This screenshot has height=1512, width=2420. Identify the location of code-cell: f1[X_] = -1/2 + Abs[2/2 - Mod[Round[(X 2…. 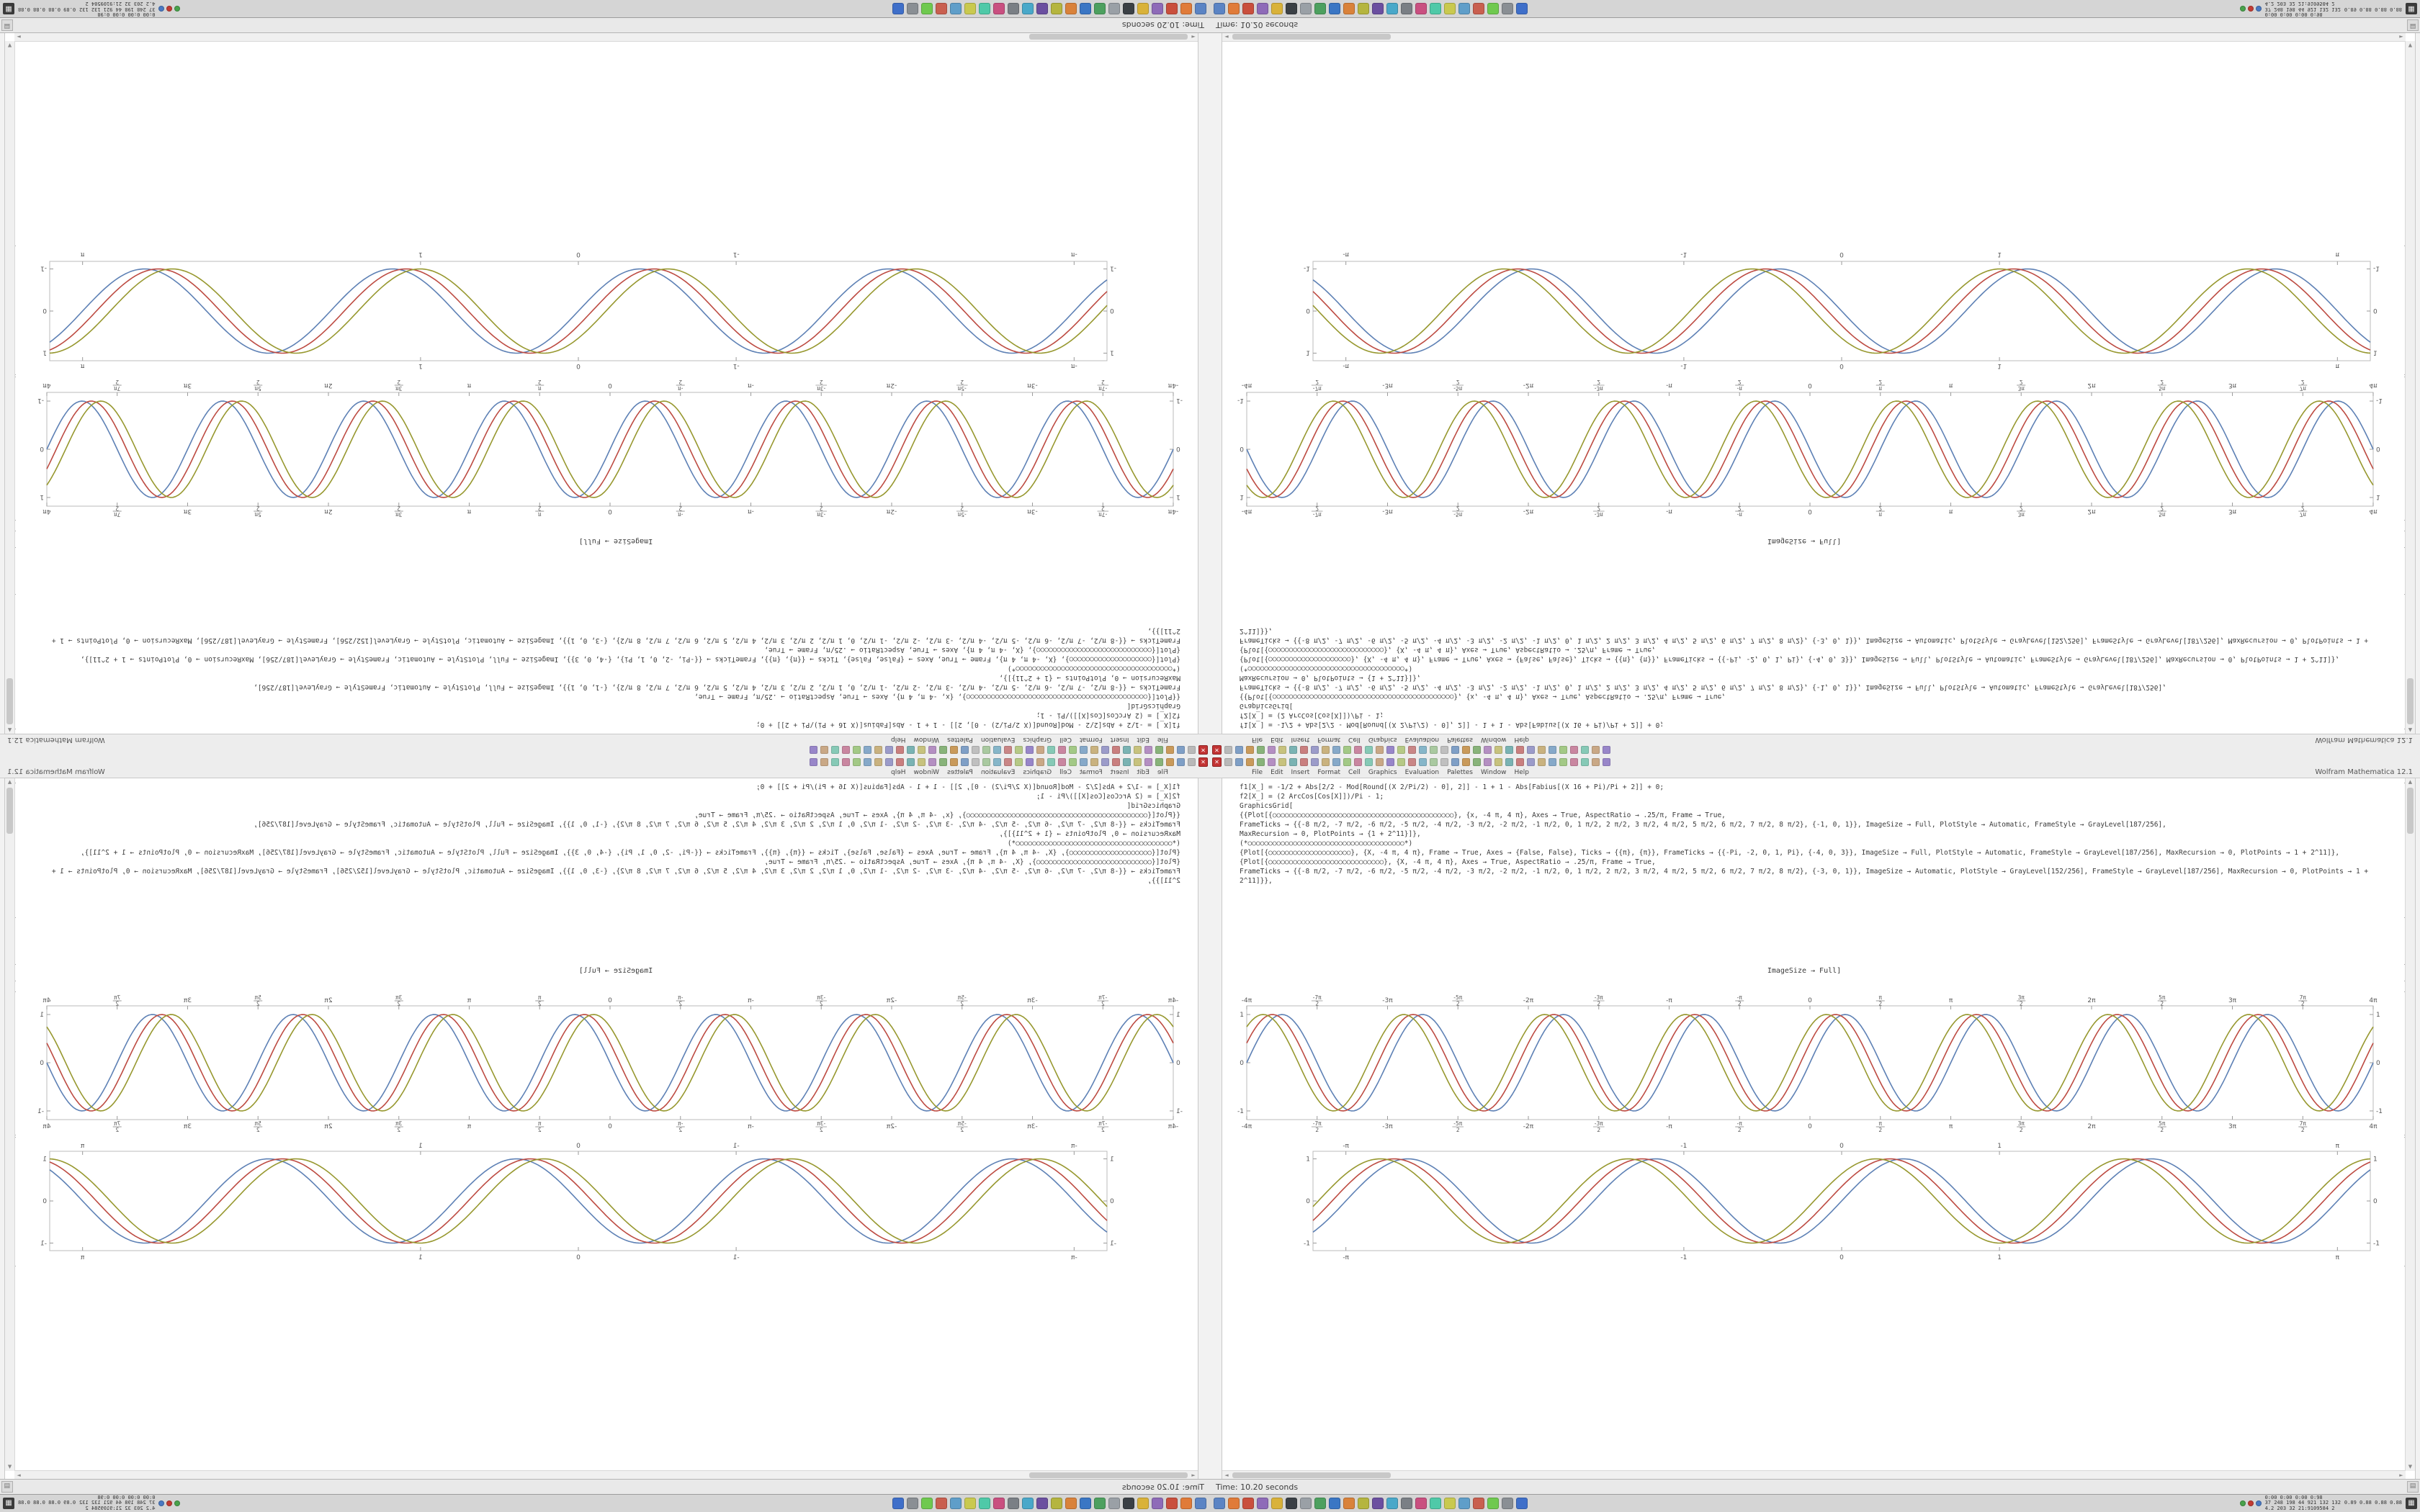
(615, 677).